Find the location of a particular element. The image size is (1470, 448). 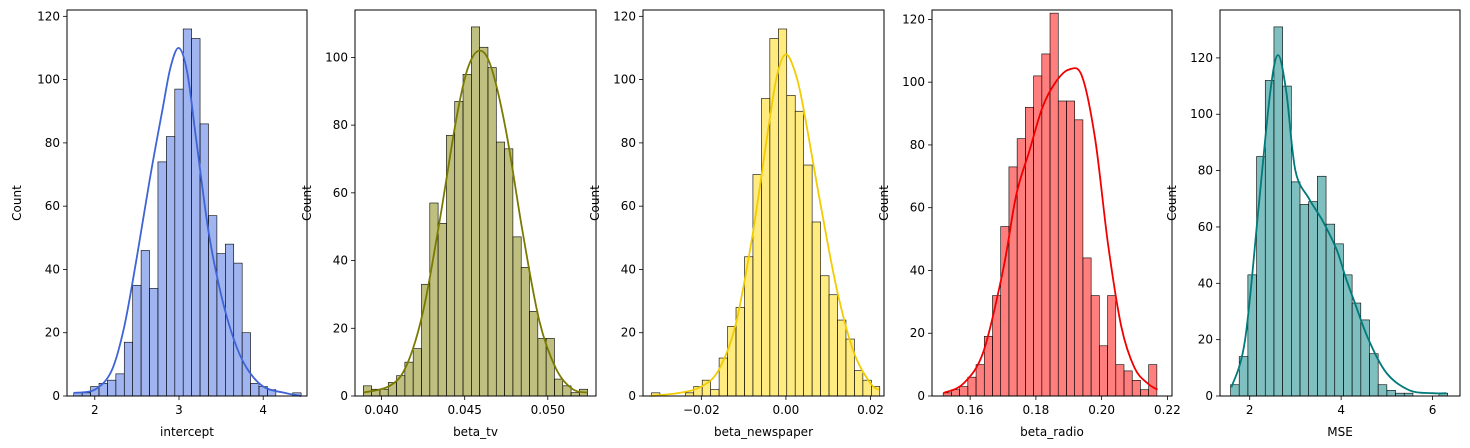

x-tick-label: 2 is located at coordinates (1250, 410).